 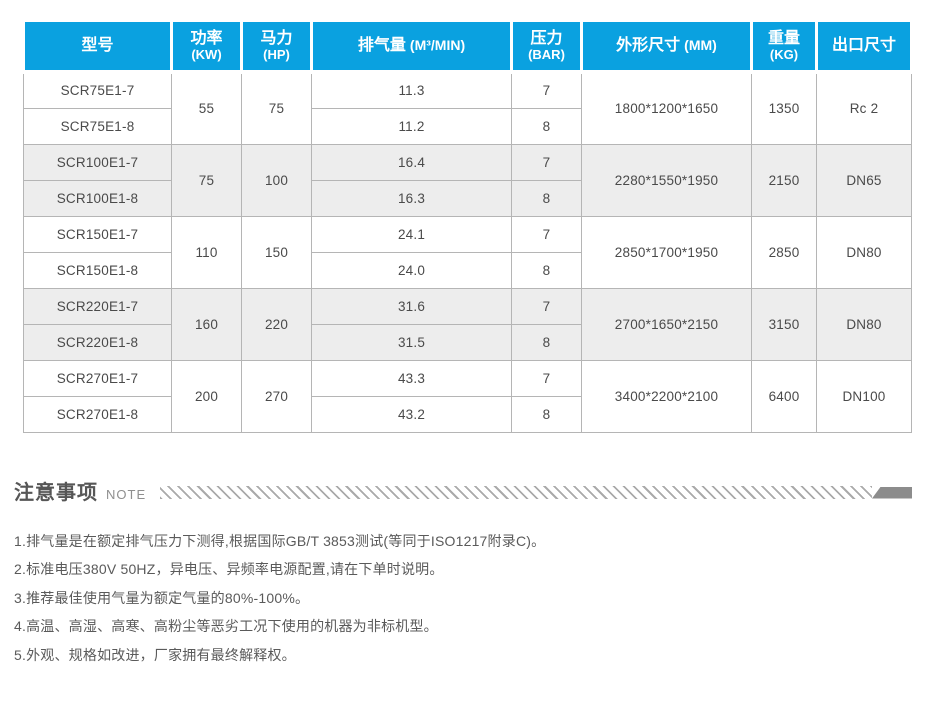 I want to click on header-label: 出口尺寸, so click(x=863, y=46).